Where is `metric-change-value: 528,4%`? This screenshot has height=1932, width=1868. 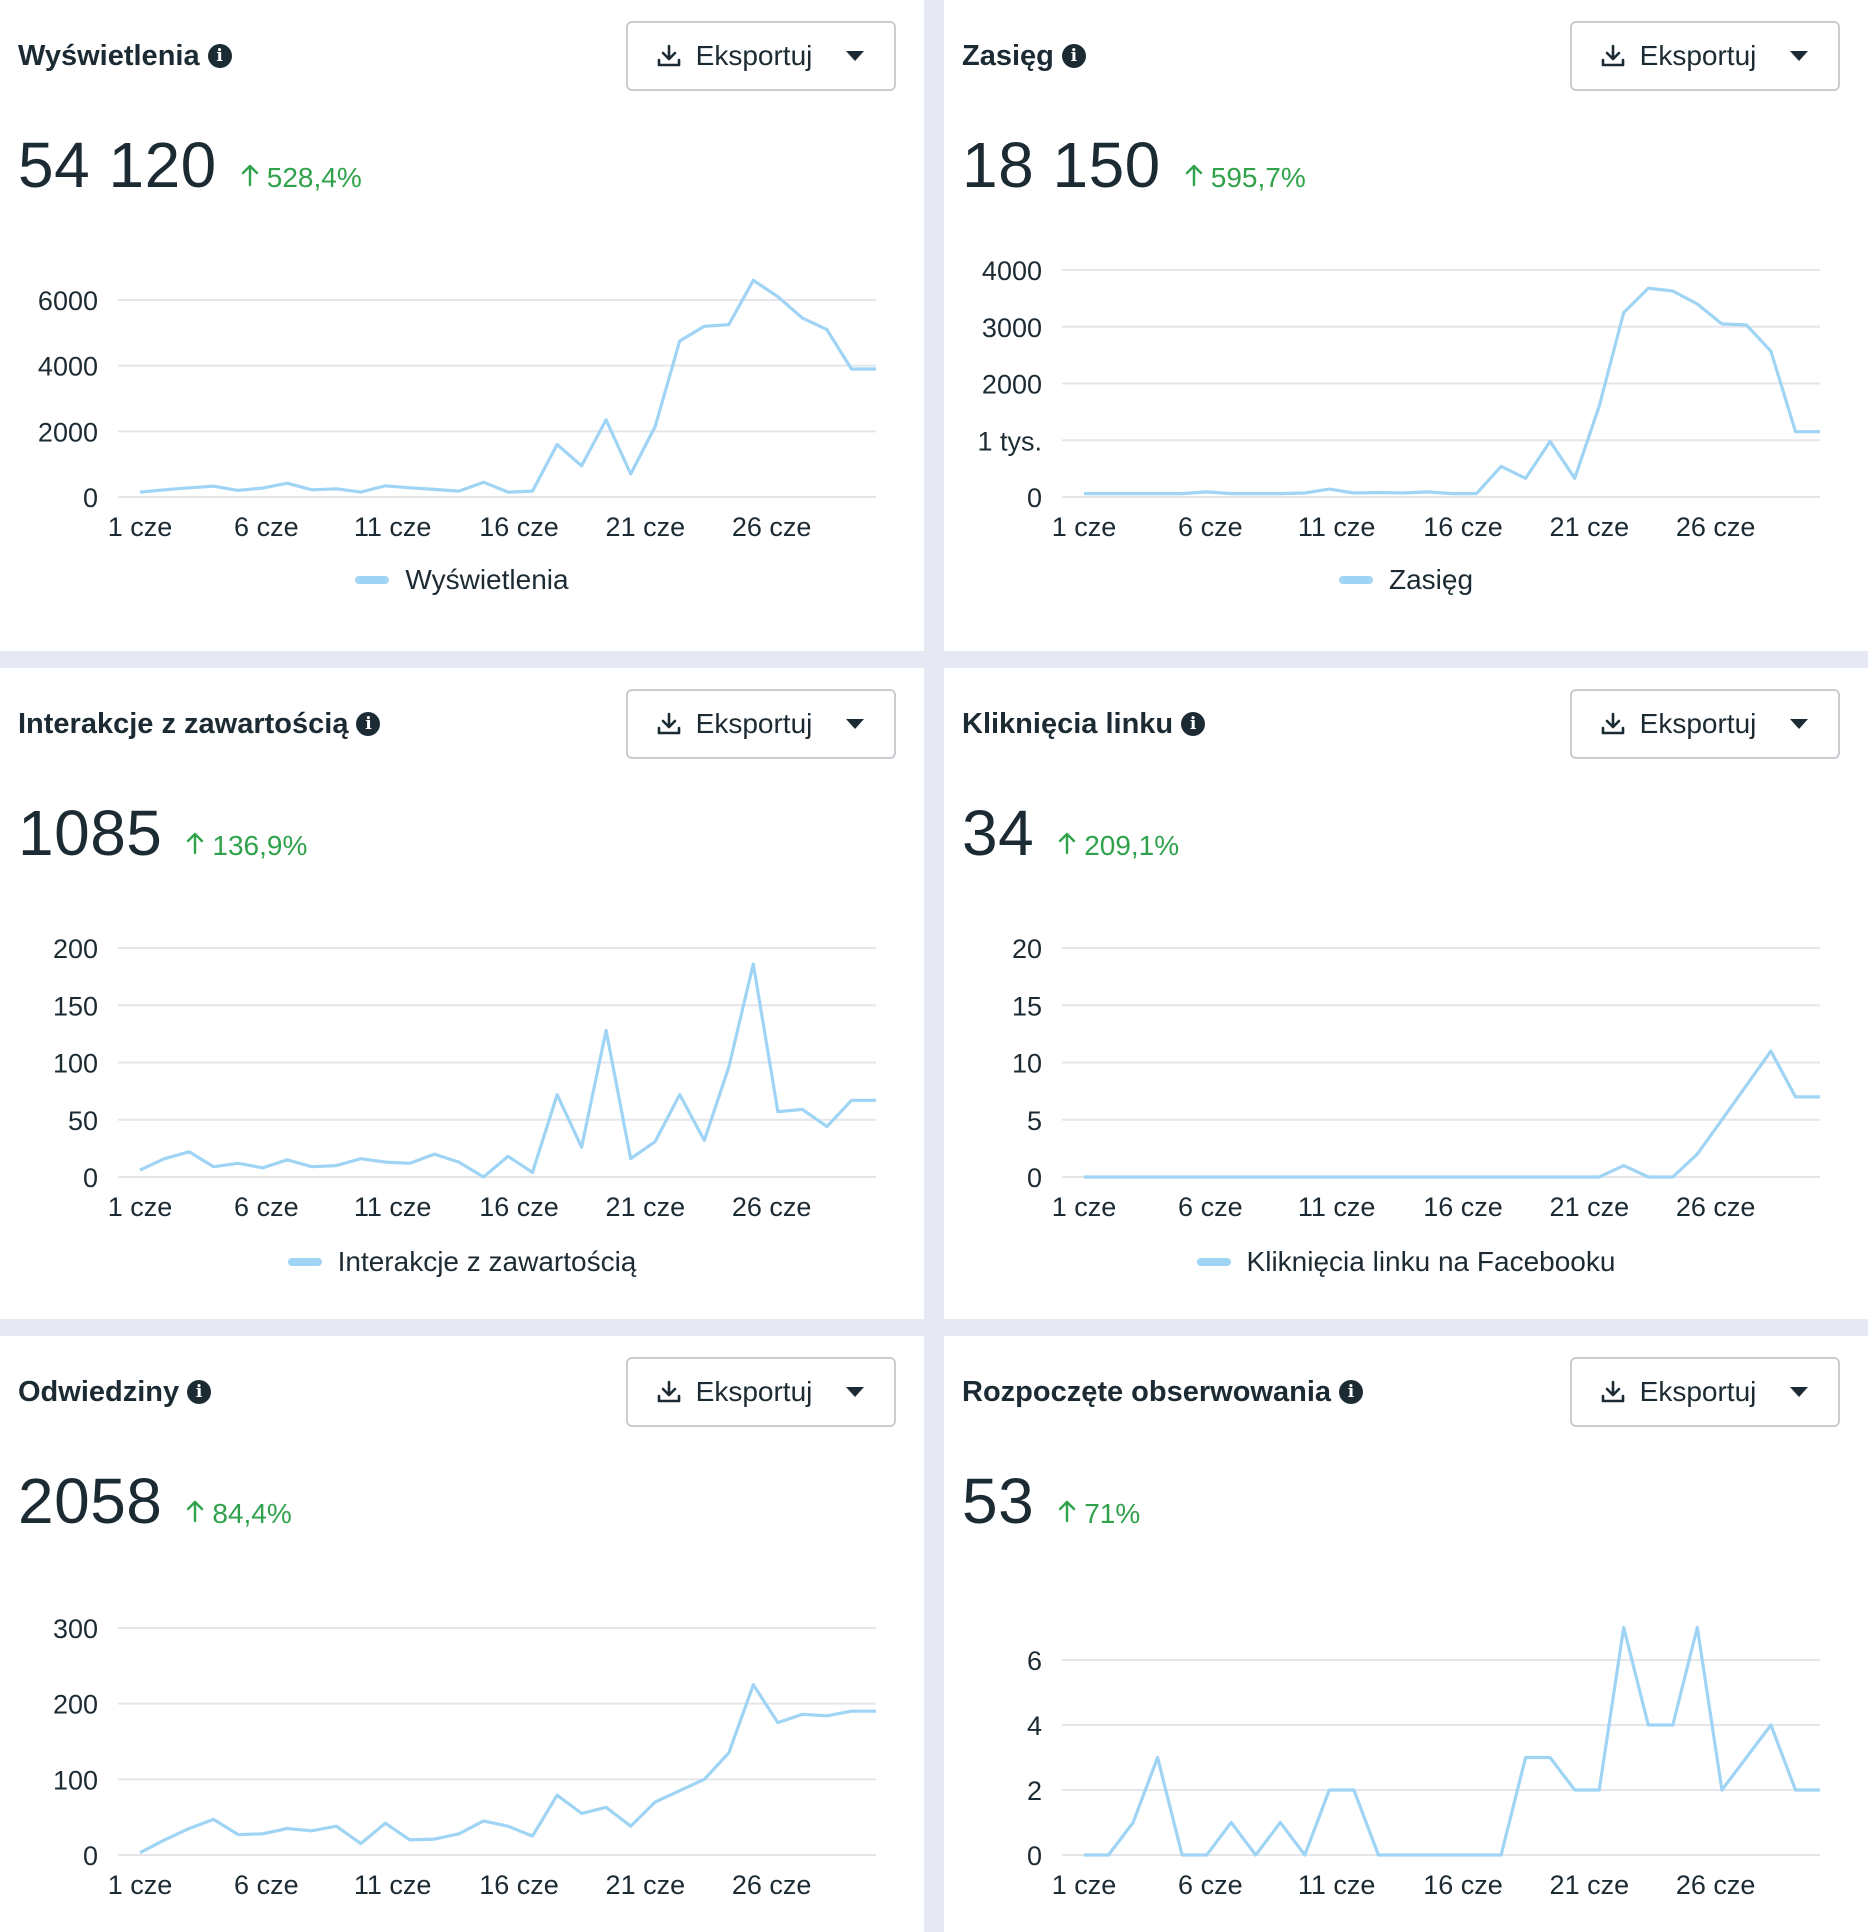 metric-change-value: 528,4% is located at coordinates (314, 177).